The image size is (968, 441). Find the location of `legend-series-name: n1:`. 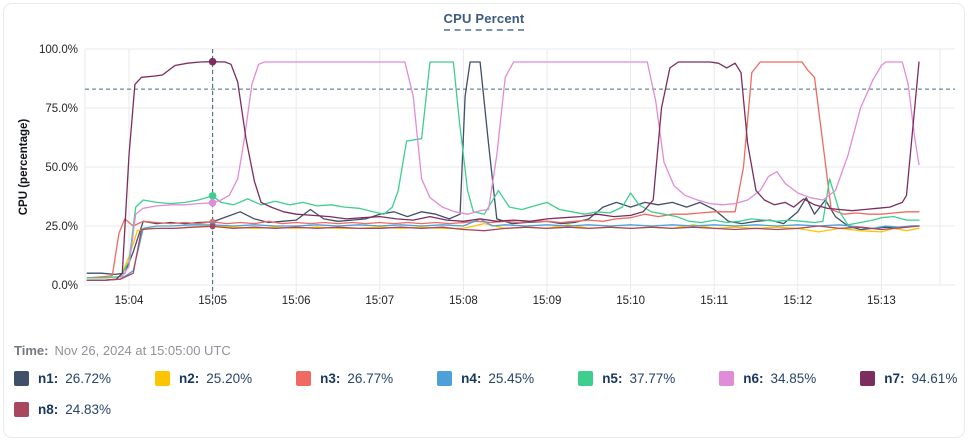

legend-series-name: n1: is located at coordinates (48, 378).